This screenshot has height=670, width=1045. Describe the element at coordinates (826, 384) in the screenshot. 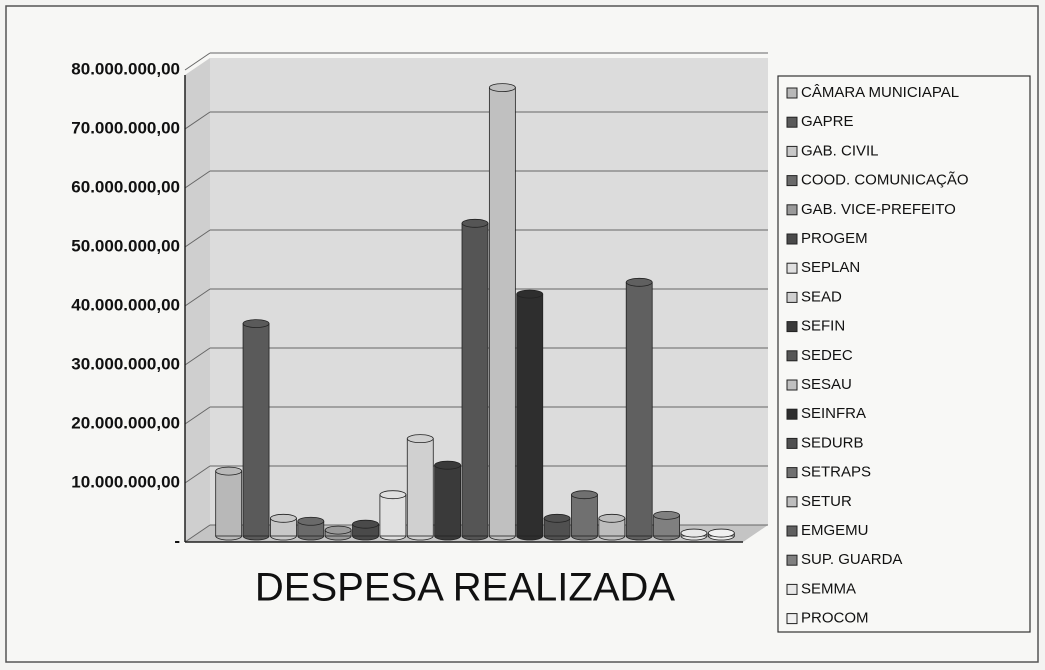

I see `legend-label: SESAU` at that location.